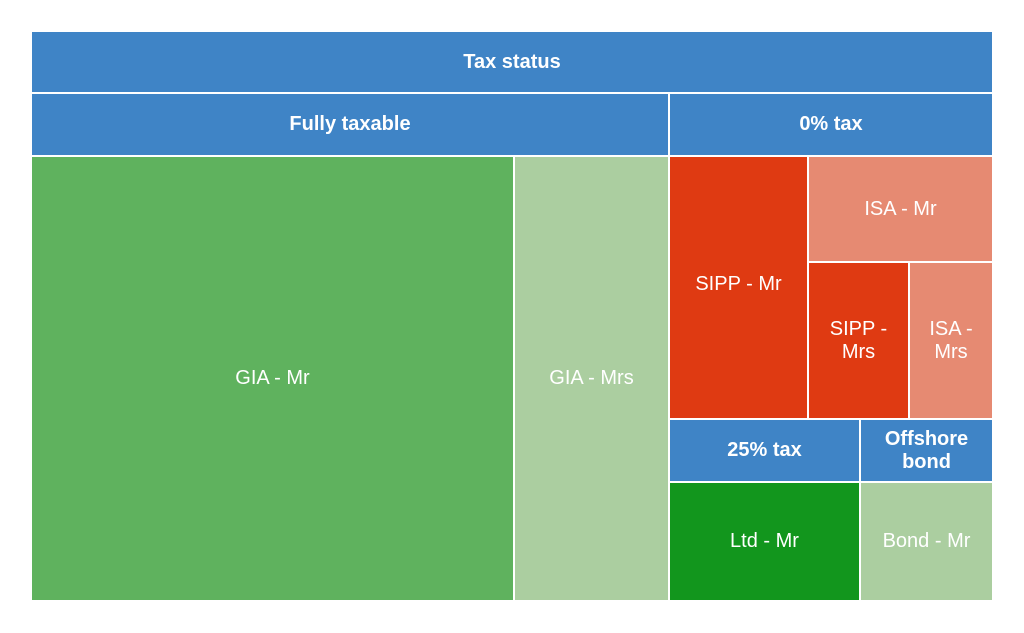 The width and height of the screenshot is (1024, 633). I want to click on treemap-group-header: 25% tax, so click(764, 450).